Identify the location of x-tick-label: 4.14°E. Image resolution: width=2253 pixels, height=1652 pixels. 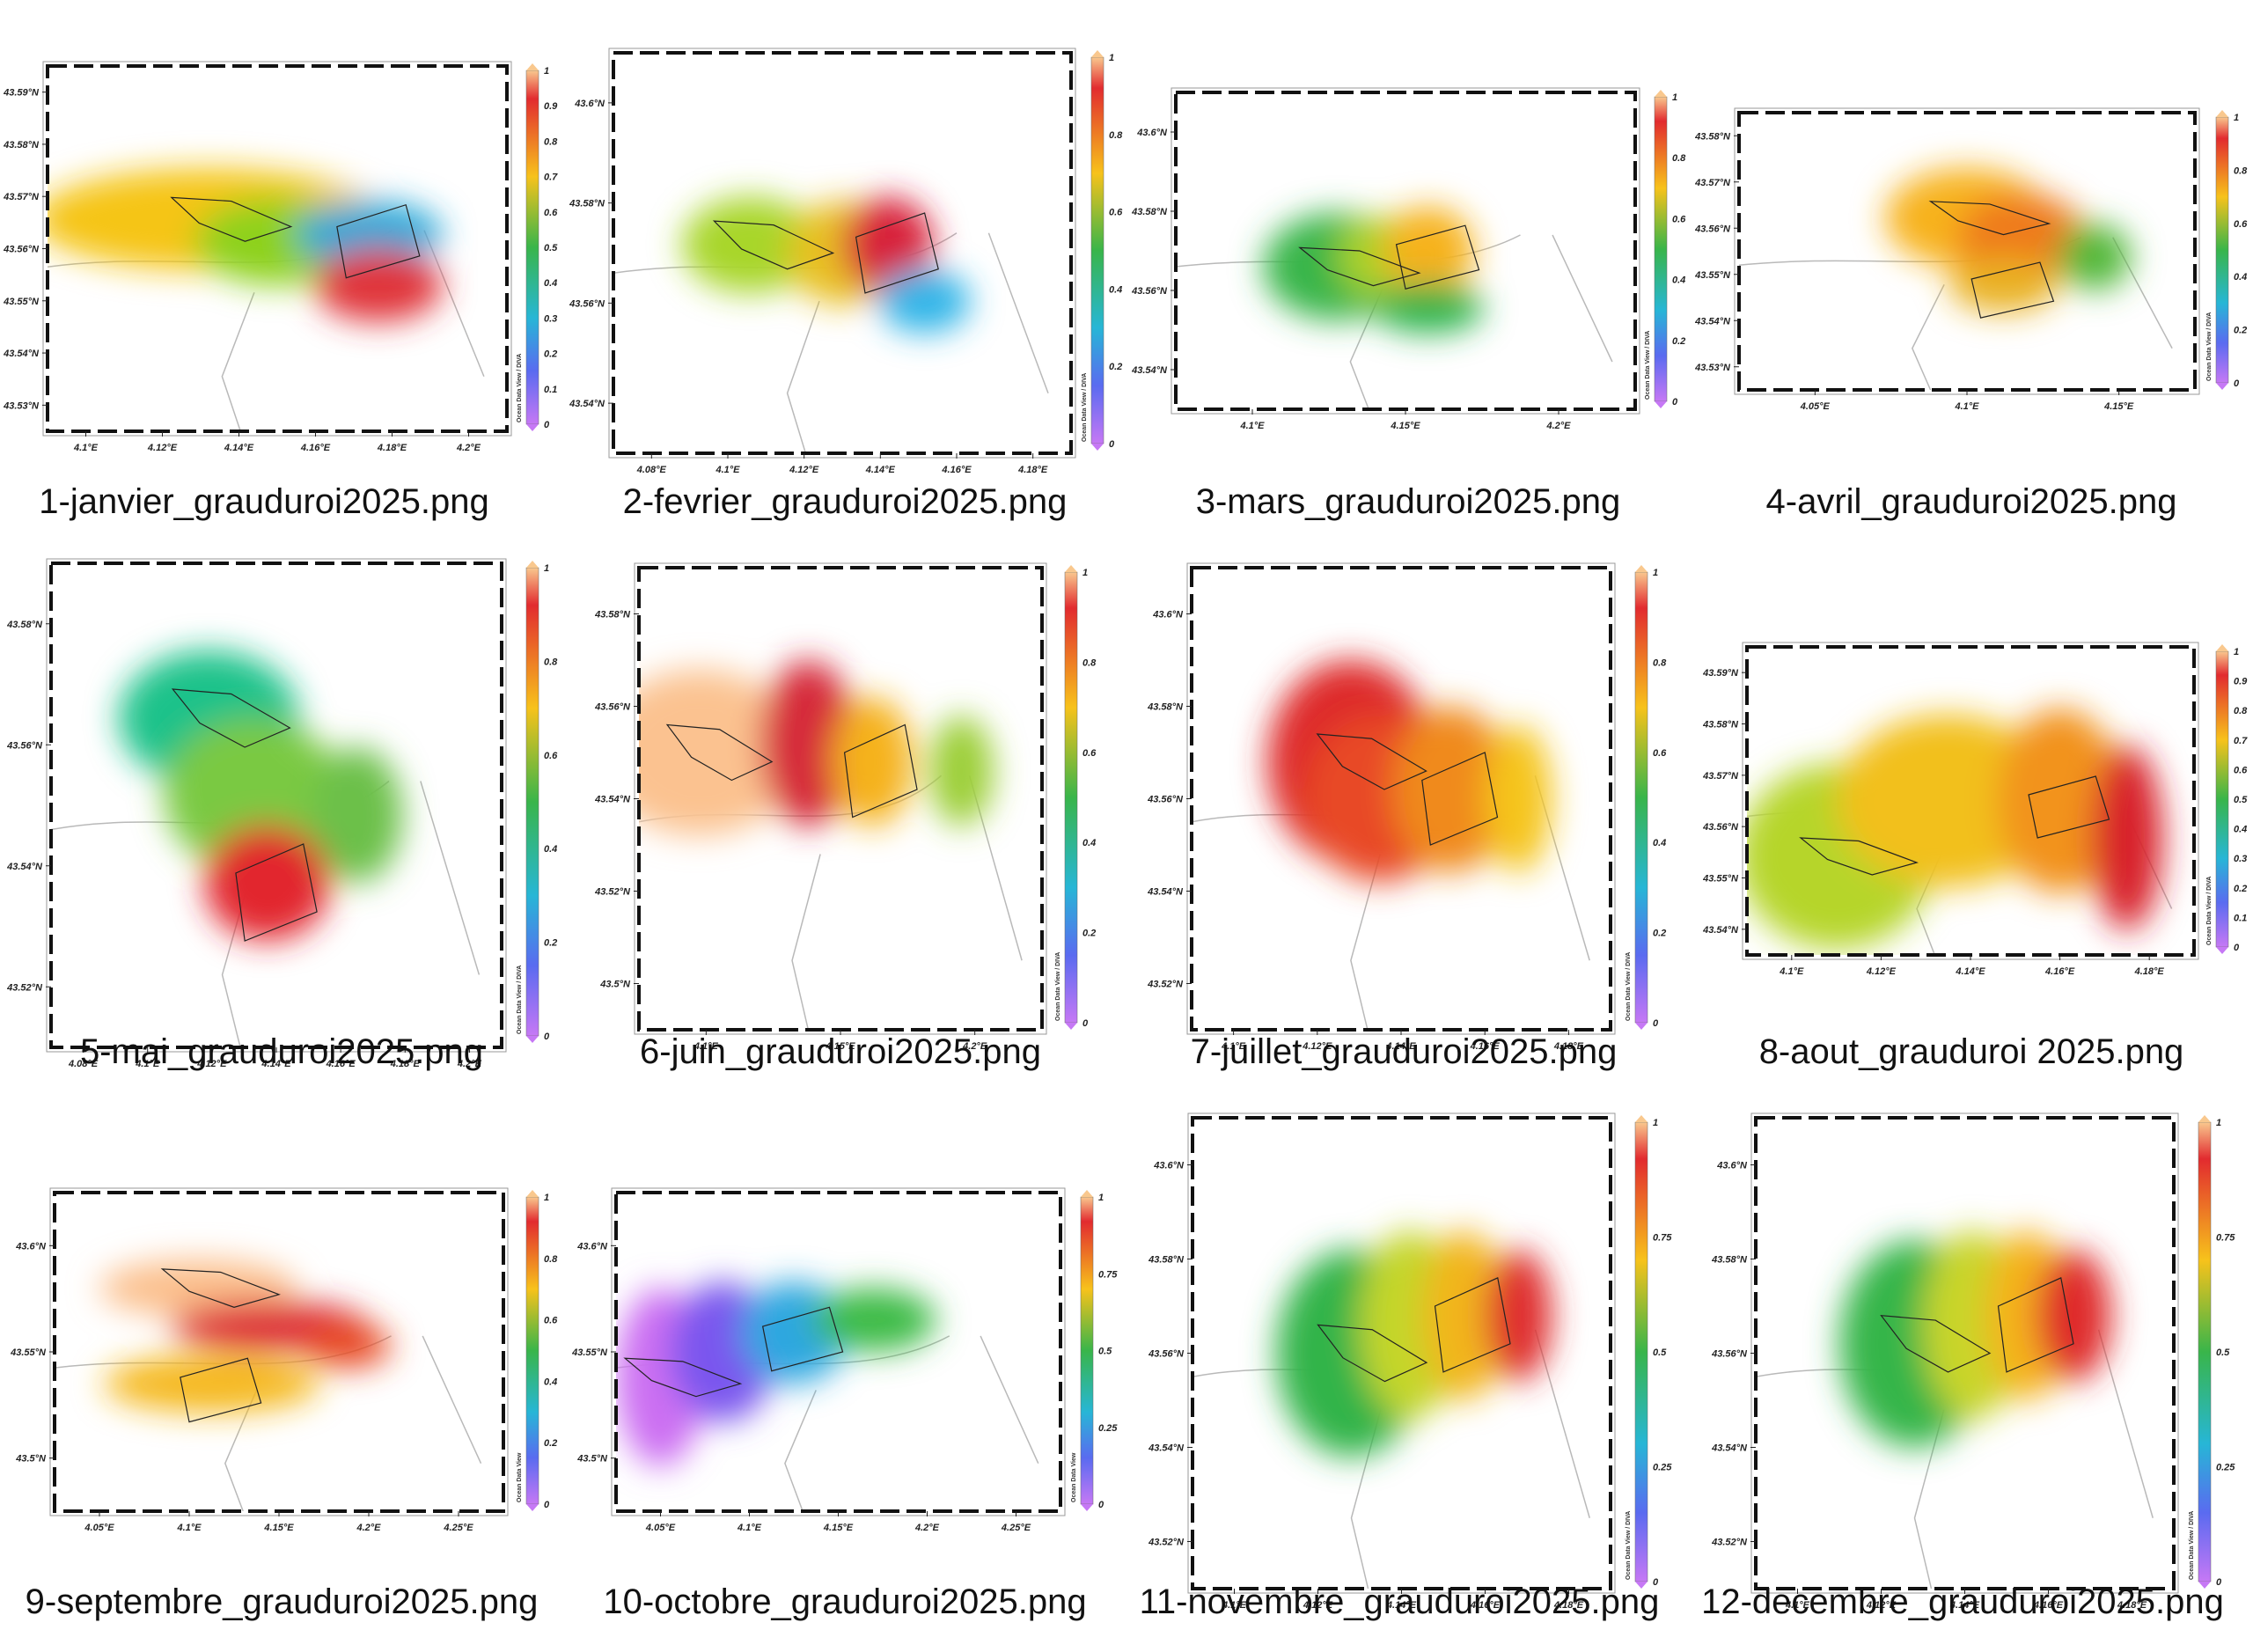
(1965, 1605).